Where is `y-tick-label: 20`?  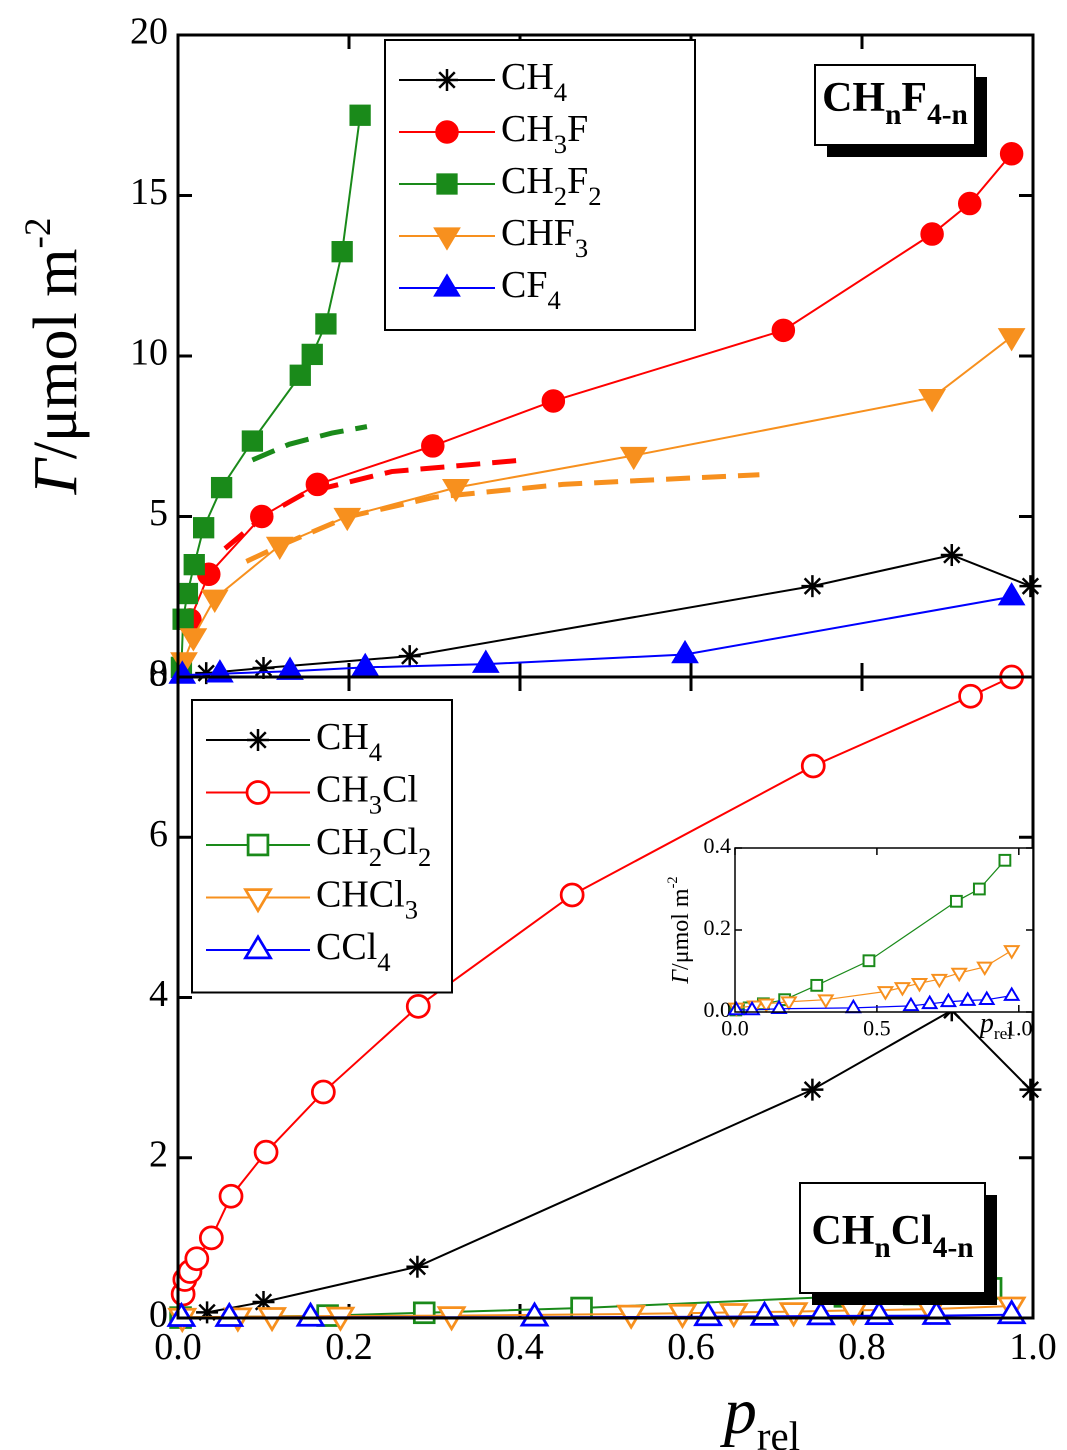
y-tick-label: 20 is located at coordinates (149, 32).